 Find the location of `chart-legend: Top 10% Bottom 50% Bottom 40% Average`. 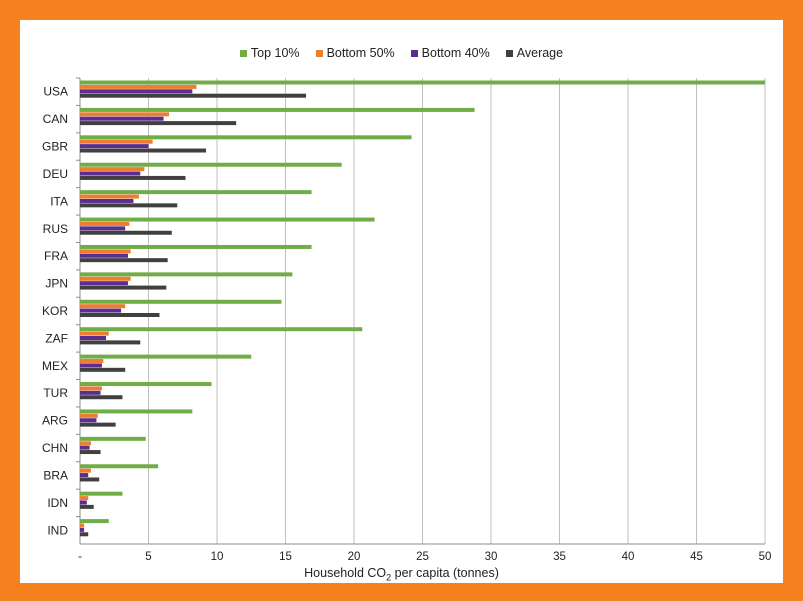

chart-legend: Top 10% Bottom 50% Bottom 40% Average is located at coordinates (401, 53).